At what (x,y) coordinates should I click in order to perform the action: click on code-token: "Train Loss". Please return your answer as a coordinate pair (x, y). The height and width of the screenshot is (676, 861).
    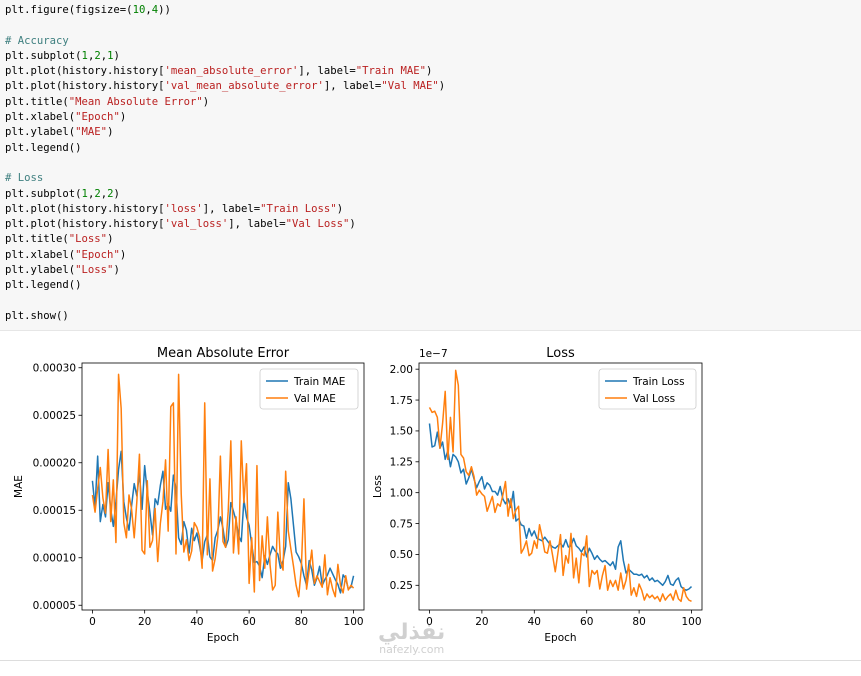
    Looking at the image, I should click on (298, 208).